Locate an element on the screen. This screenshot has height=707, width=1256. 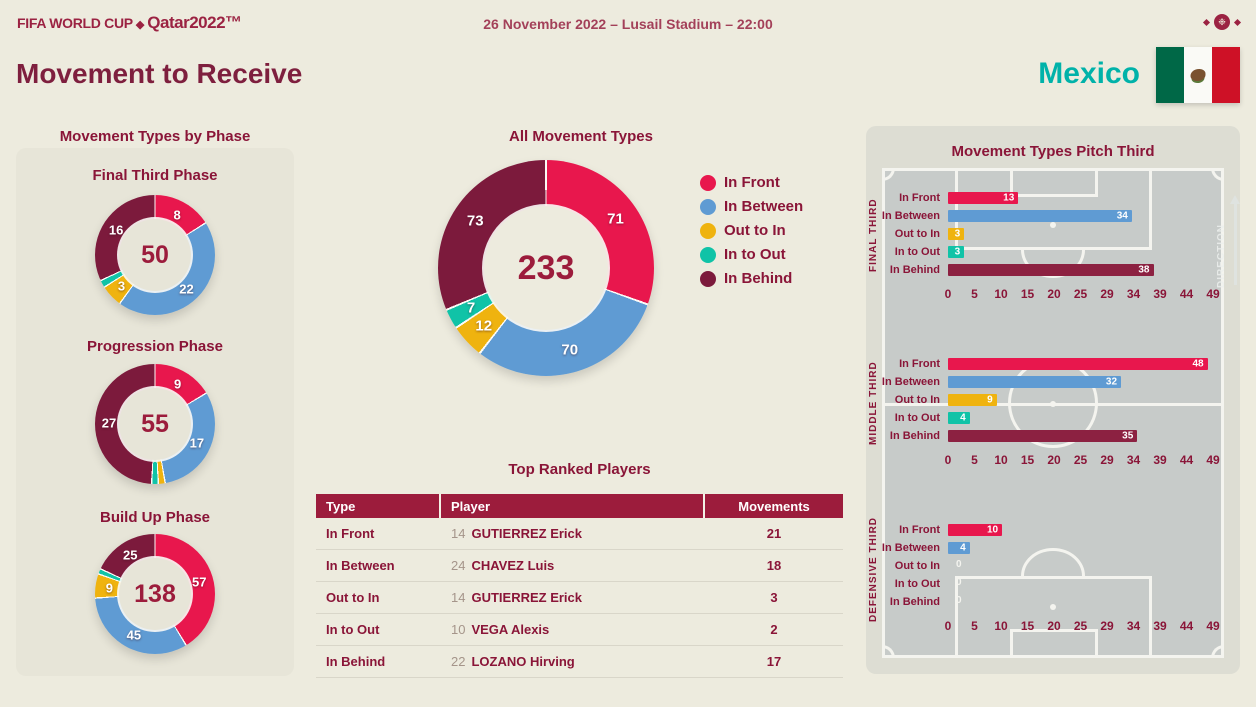
table-row: In to Out 10 VEGA Alexis 2 is located at coordinates (579, 630).